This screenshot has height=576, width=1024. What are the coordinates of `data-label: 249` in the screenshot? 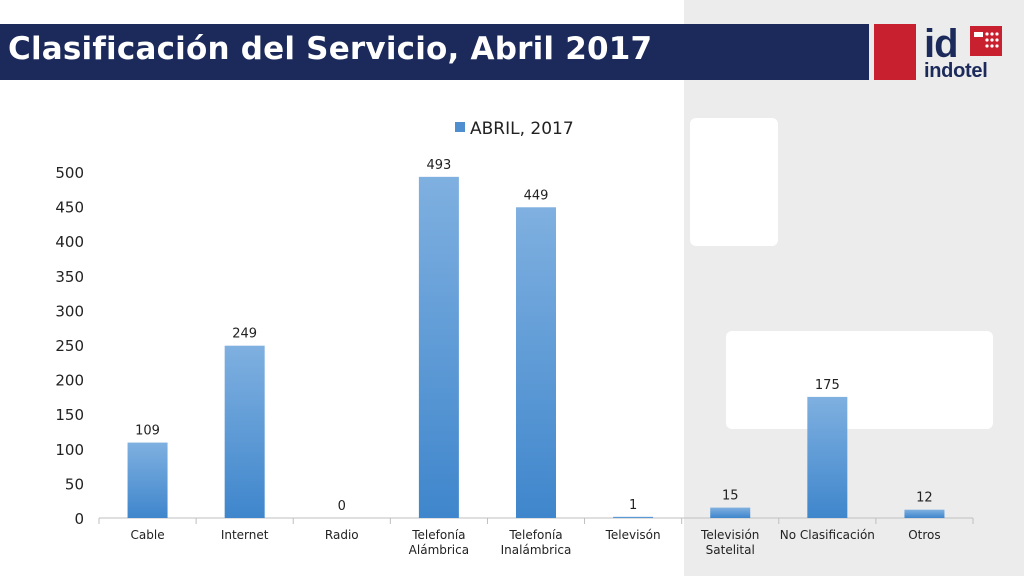 It's located at (244, 334).